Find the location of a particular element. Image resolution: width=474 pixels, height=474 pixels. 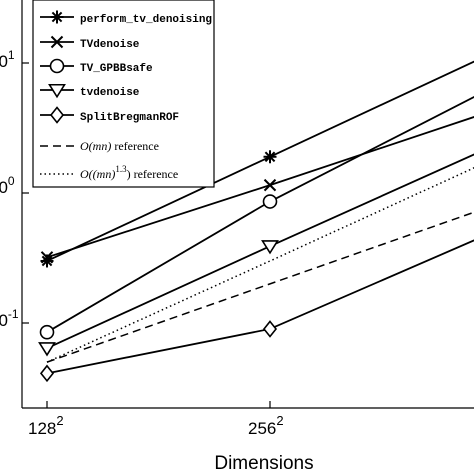

y-tick-label: 10-1 is located at coordinates (9, 318).